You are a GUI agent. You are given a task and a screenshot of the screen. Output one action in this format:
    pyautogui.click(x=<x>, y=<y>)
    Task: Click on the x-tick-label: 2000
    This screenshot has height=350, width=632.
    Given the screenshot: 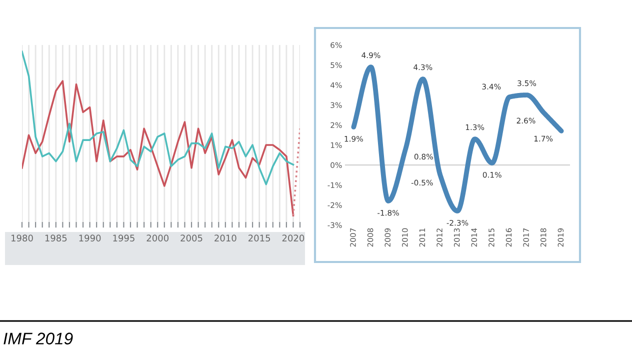 What is the action you would take?
    pyautogui.click(x=157, y=238)
    